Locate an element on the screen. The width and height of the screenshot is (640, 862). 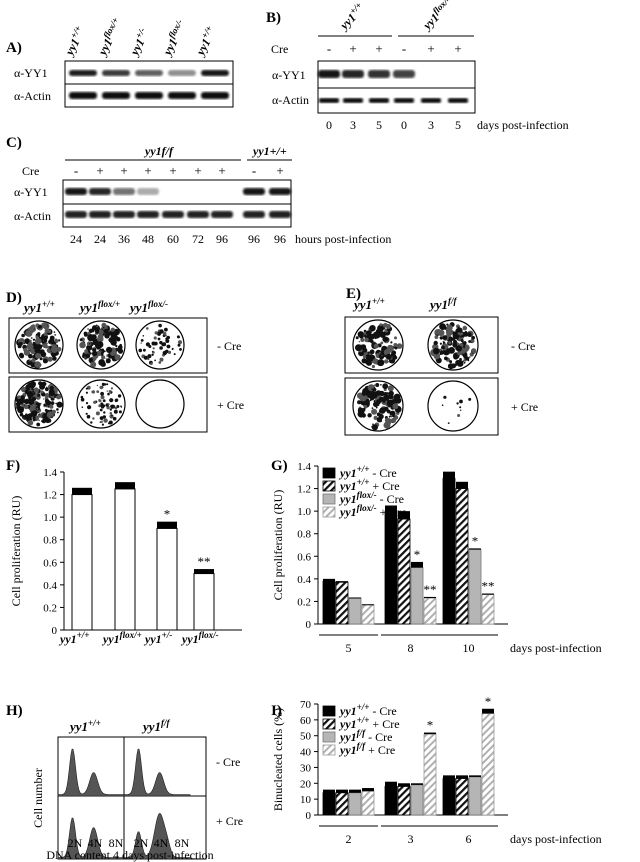
panel-g-significance: * is located at coordinates (475, 540).